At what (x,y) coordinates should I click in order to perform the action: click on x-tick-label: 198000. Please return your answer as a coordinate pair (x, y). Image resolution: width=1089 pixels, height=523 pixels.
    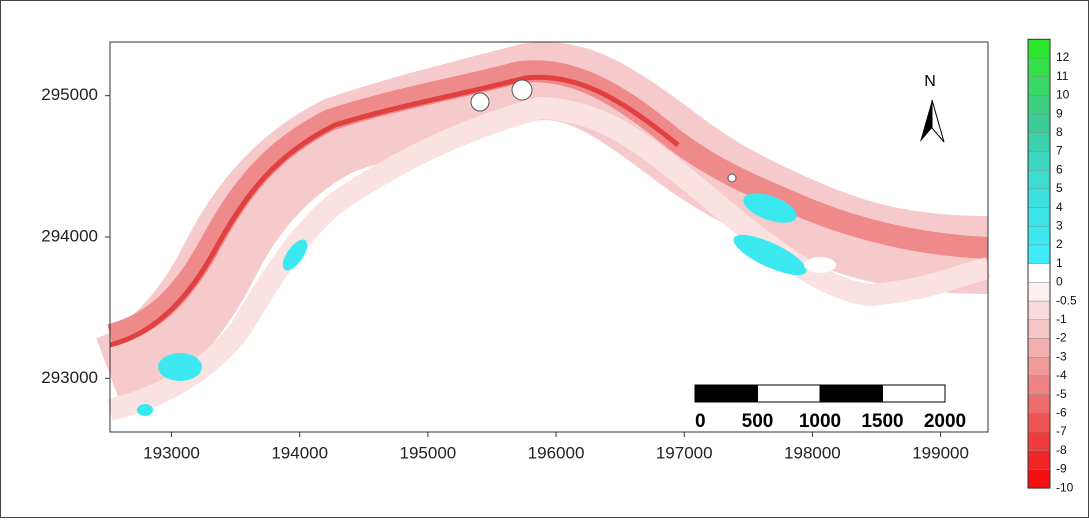
    Looking at the image, I should click on (812, 452).